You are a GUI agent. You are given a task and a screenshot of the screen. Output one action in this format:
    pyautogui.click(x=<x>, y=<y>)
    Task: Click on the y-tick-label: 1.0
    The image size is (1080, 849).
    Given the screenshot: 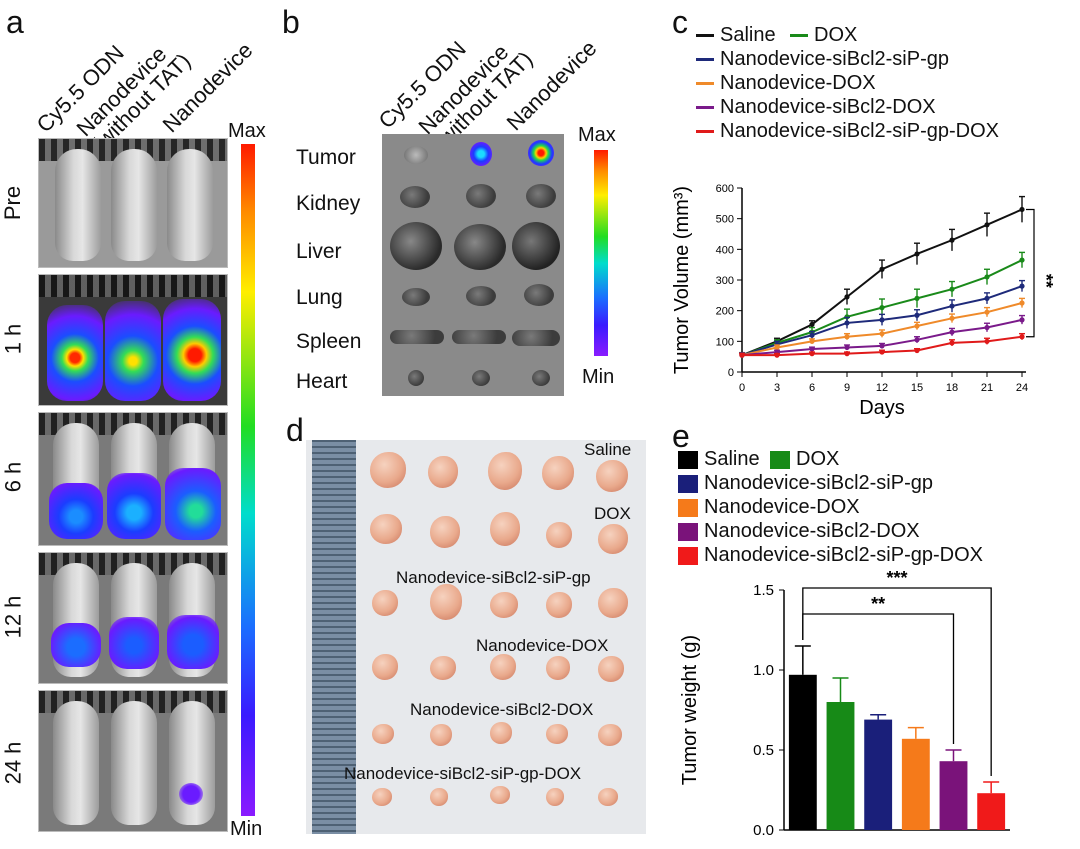 What is the action you would take?
    pyautogui.click(x=763, y=670)
    